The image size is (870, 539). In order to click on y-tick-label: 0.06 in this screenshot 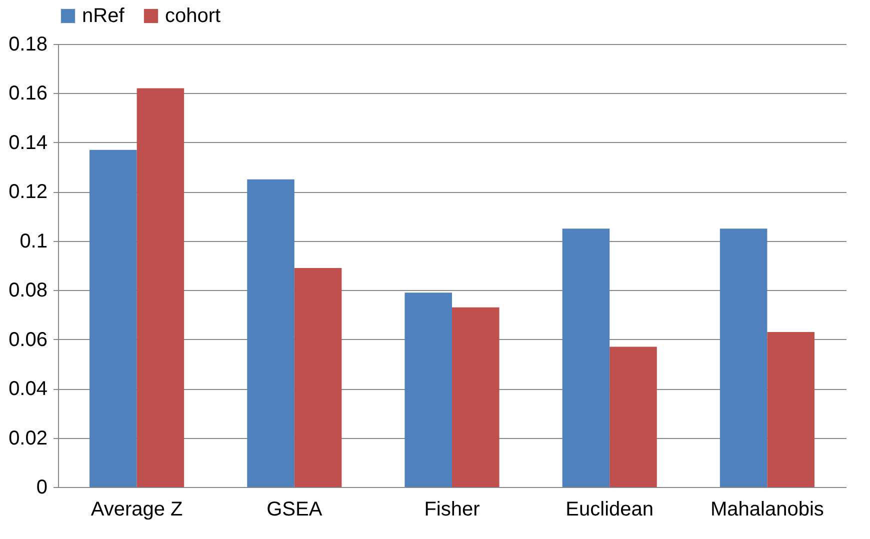, I will do `click(28, 339)`.